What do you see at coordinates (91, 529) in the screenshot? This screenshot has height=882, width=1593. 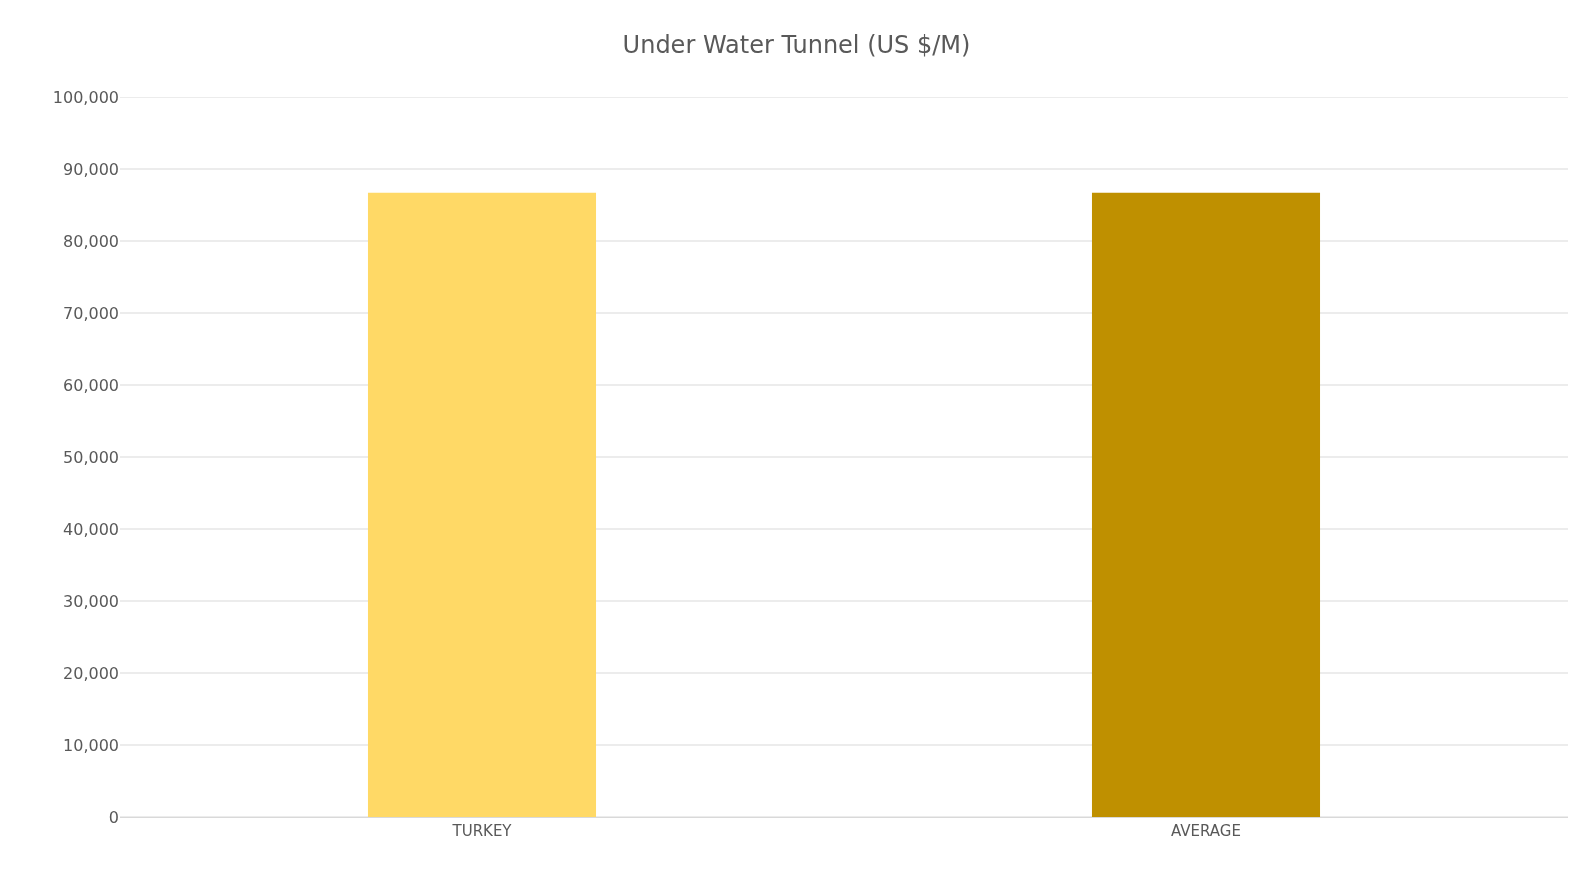 I see `y-tick-label: 40,000` at bounding box center [91, 529].